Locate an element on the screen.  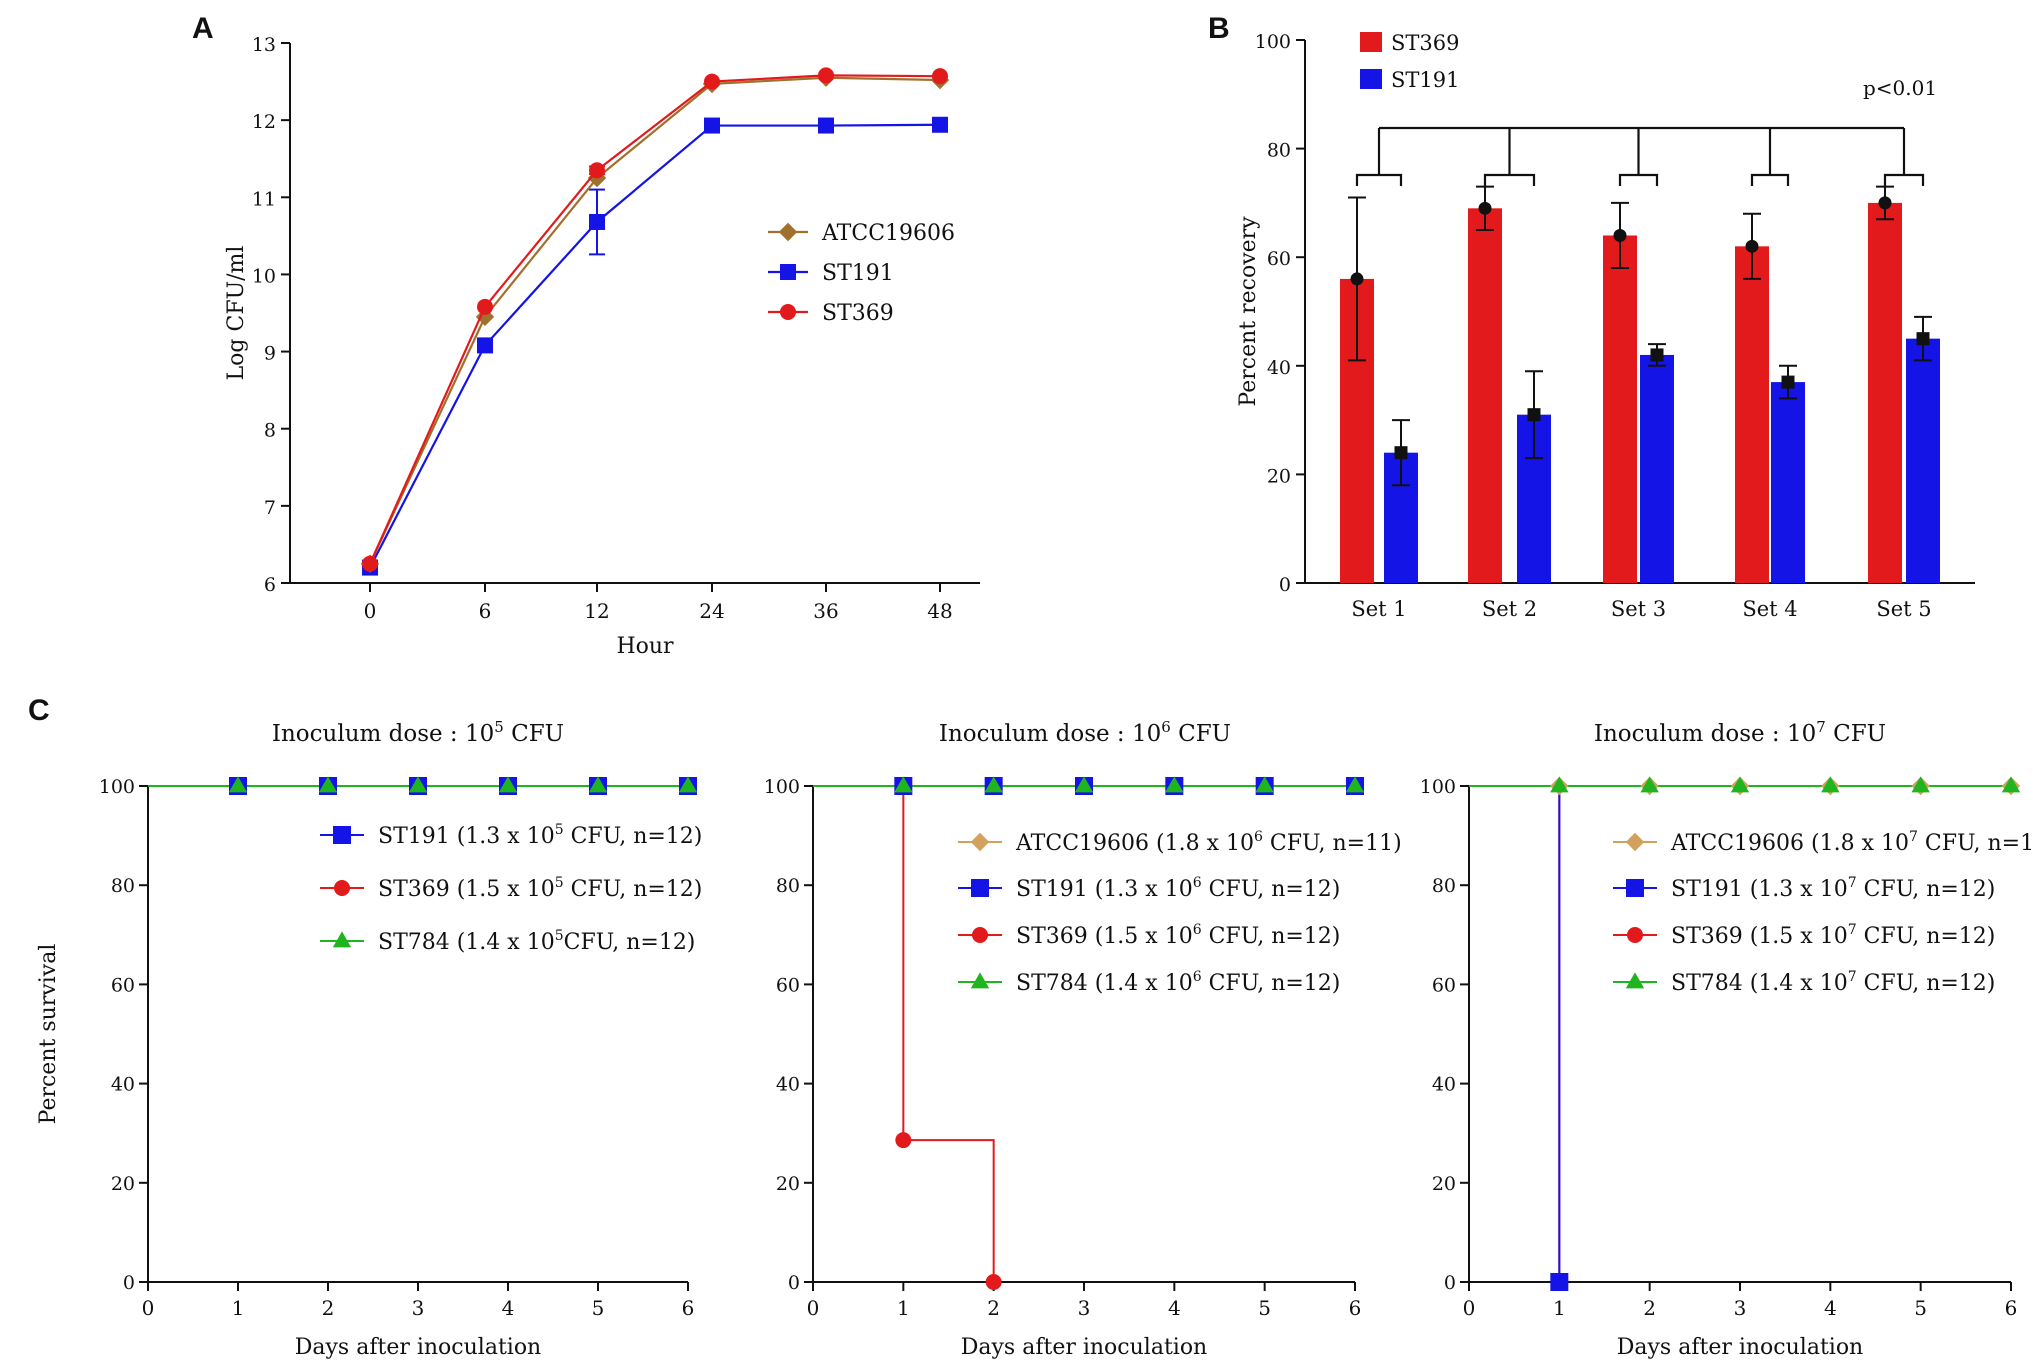
x-tick-label: 36 is located at coordinates (825, 611).